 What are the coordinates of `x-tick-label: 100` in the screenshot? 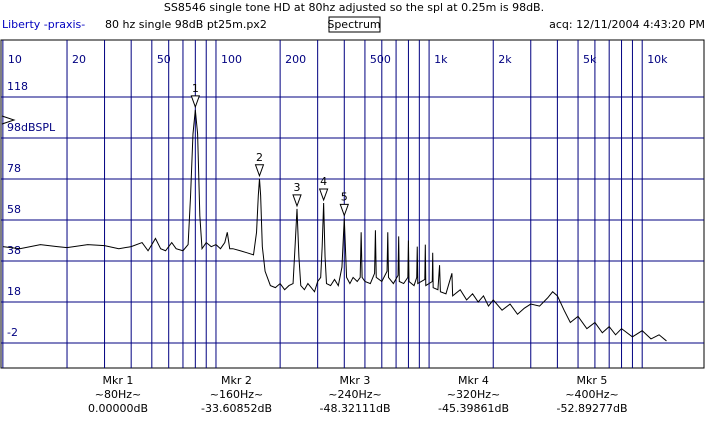 It's located at (231, 59).